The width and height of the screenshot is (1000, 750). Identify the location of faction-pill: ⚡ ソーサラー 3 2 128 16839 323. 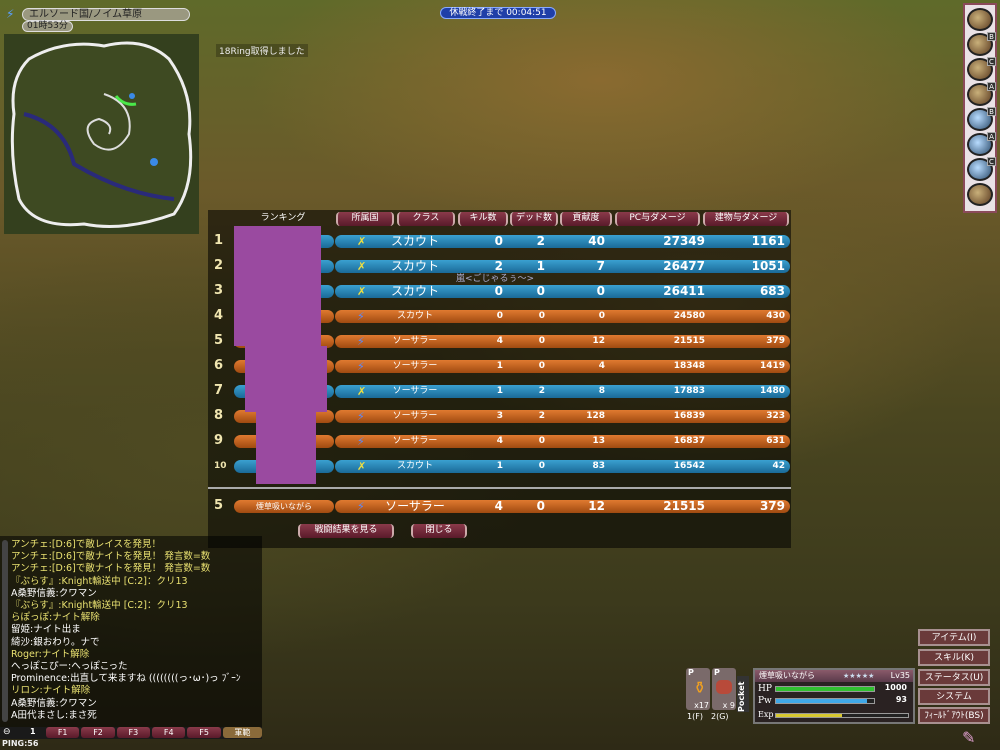
(562, 416).